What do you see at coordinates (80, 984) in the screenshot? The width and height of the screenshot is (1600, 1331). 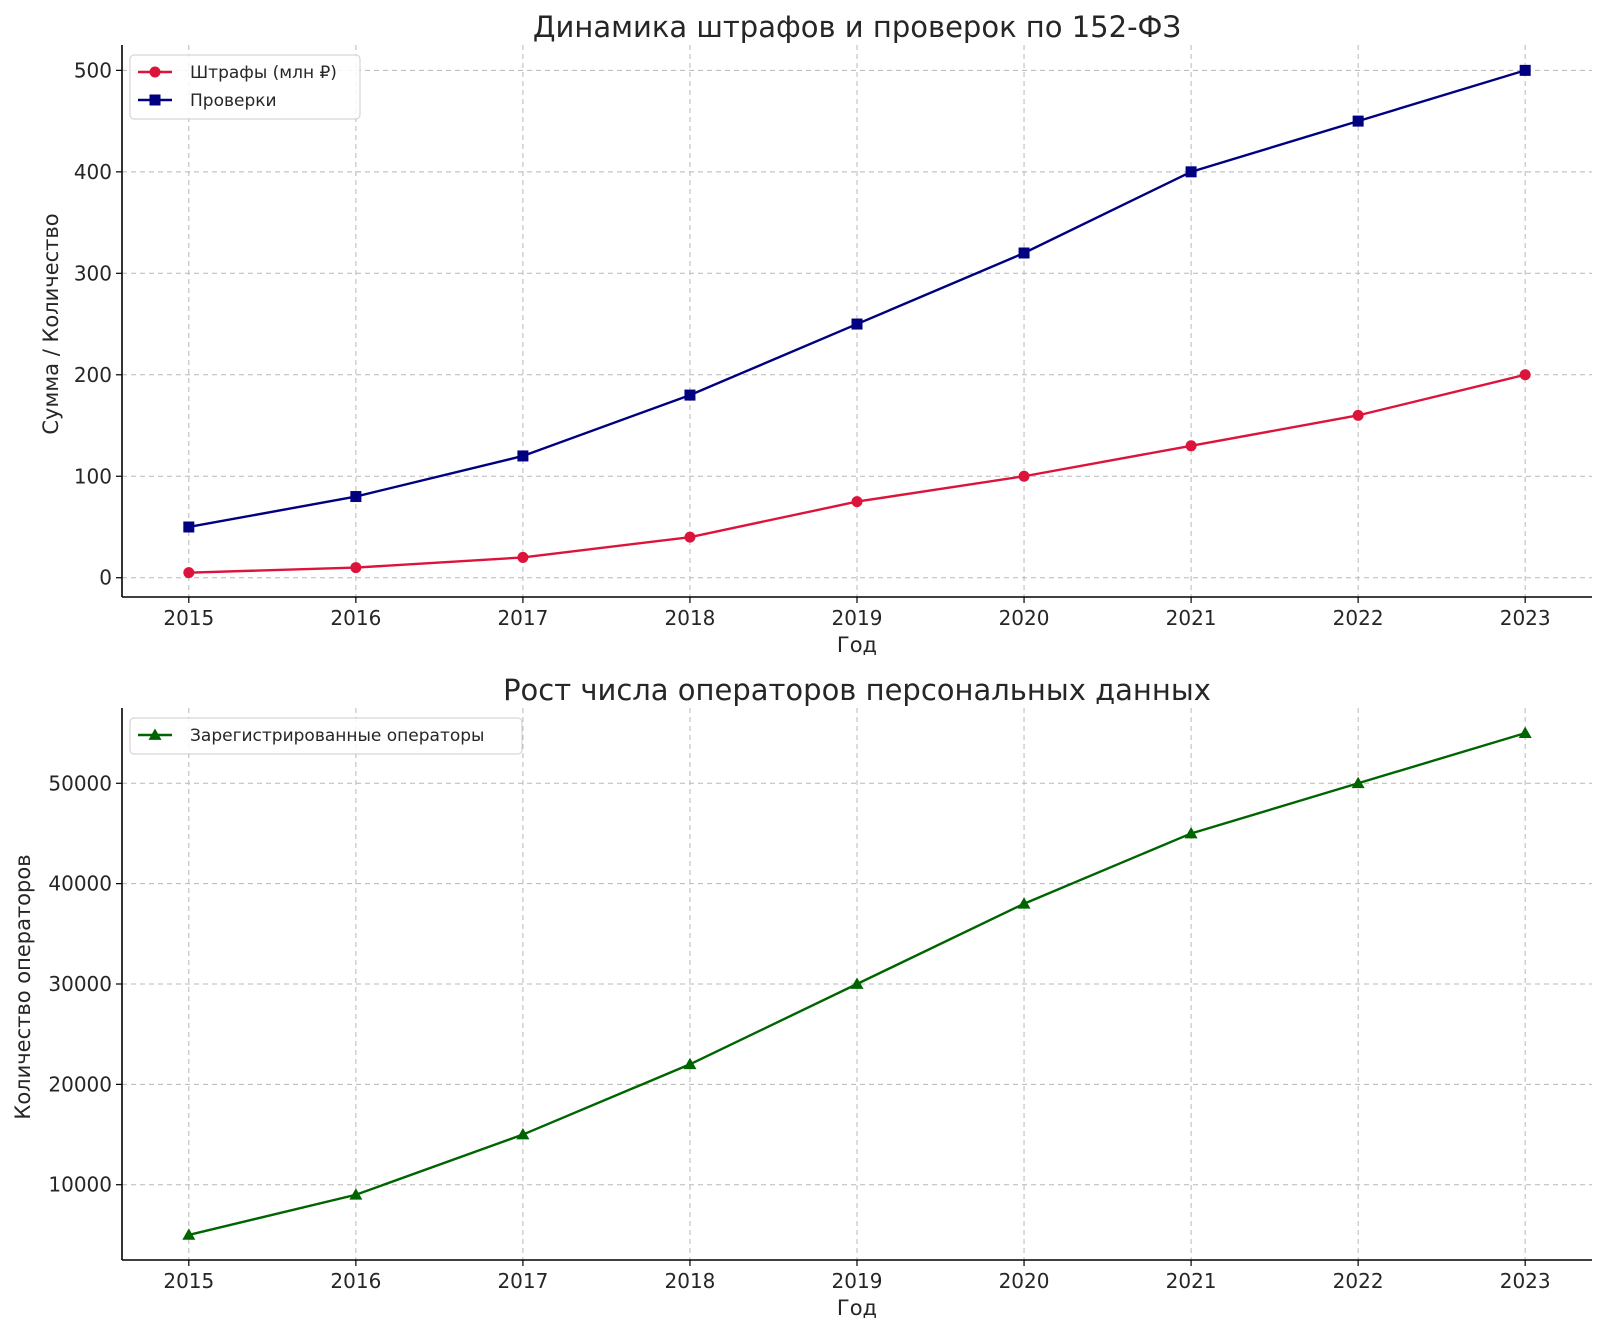 I see `y-tick-label: 30000` at bounding box center [80, 984].